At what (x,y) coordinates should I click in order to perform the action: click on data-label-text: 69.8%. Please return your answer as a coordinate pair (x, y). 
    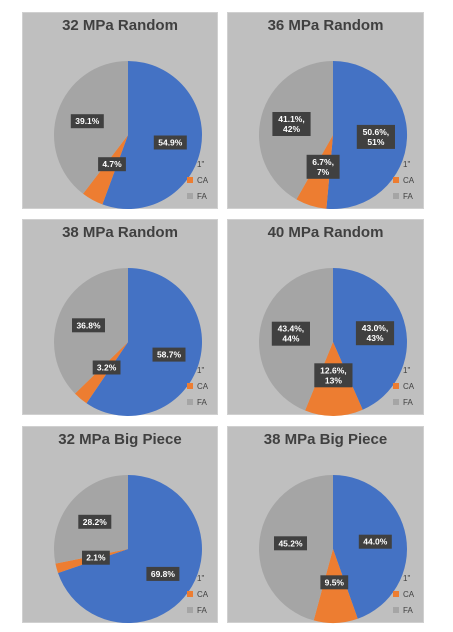
    Looking at the image, I should click on (163, 574).